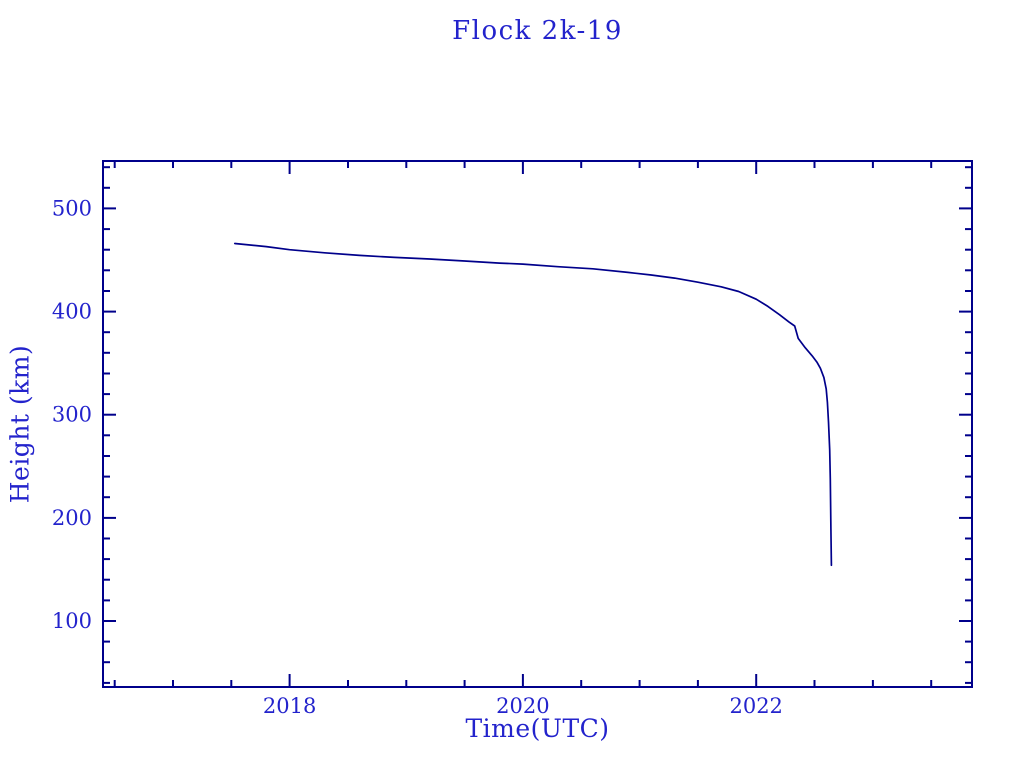  I want to click on y-tick-label: 100, so click(72, 621).